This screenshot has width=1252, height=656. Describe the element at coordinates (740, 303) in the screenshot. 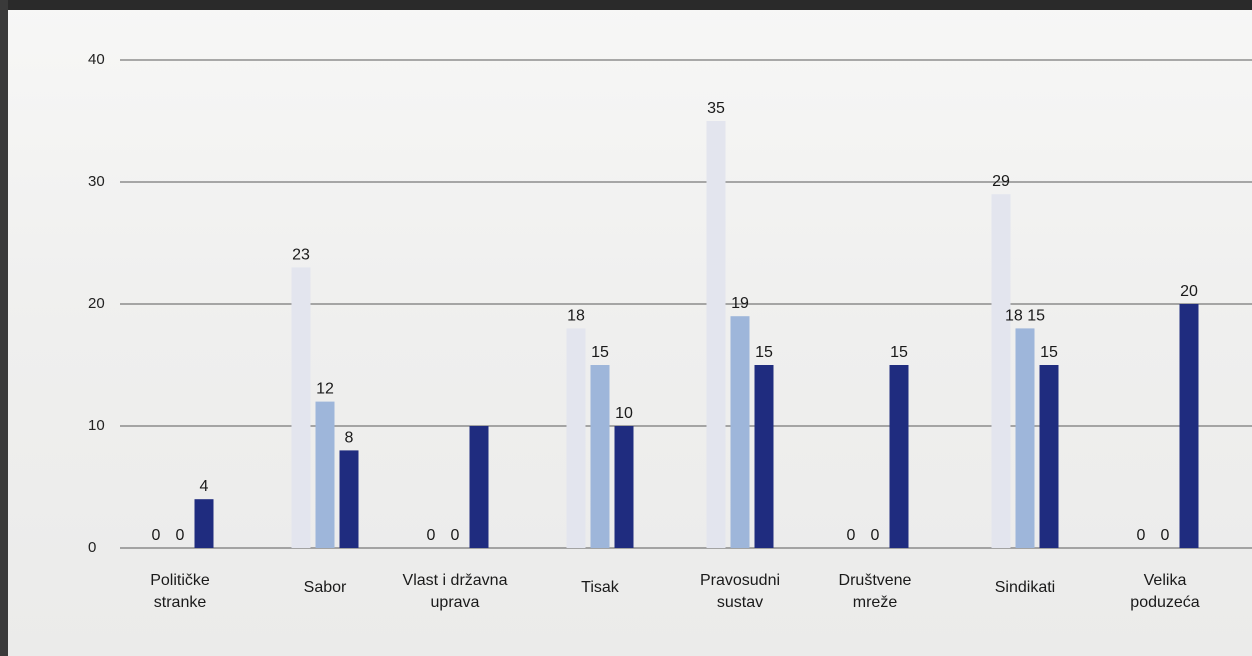

I see `data-label: 19` at that location.